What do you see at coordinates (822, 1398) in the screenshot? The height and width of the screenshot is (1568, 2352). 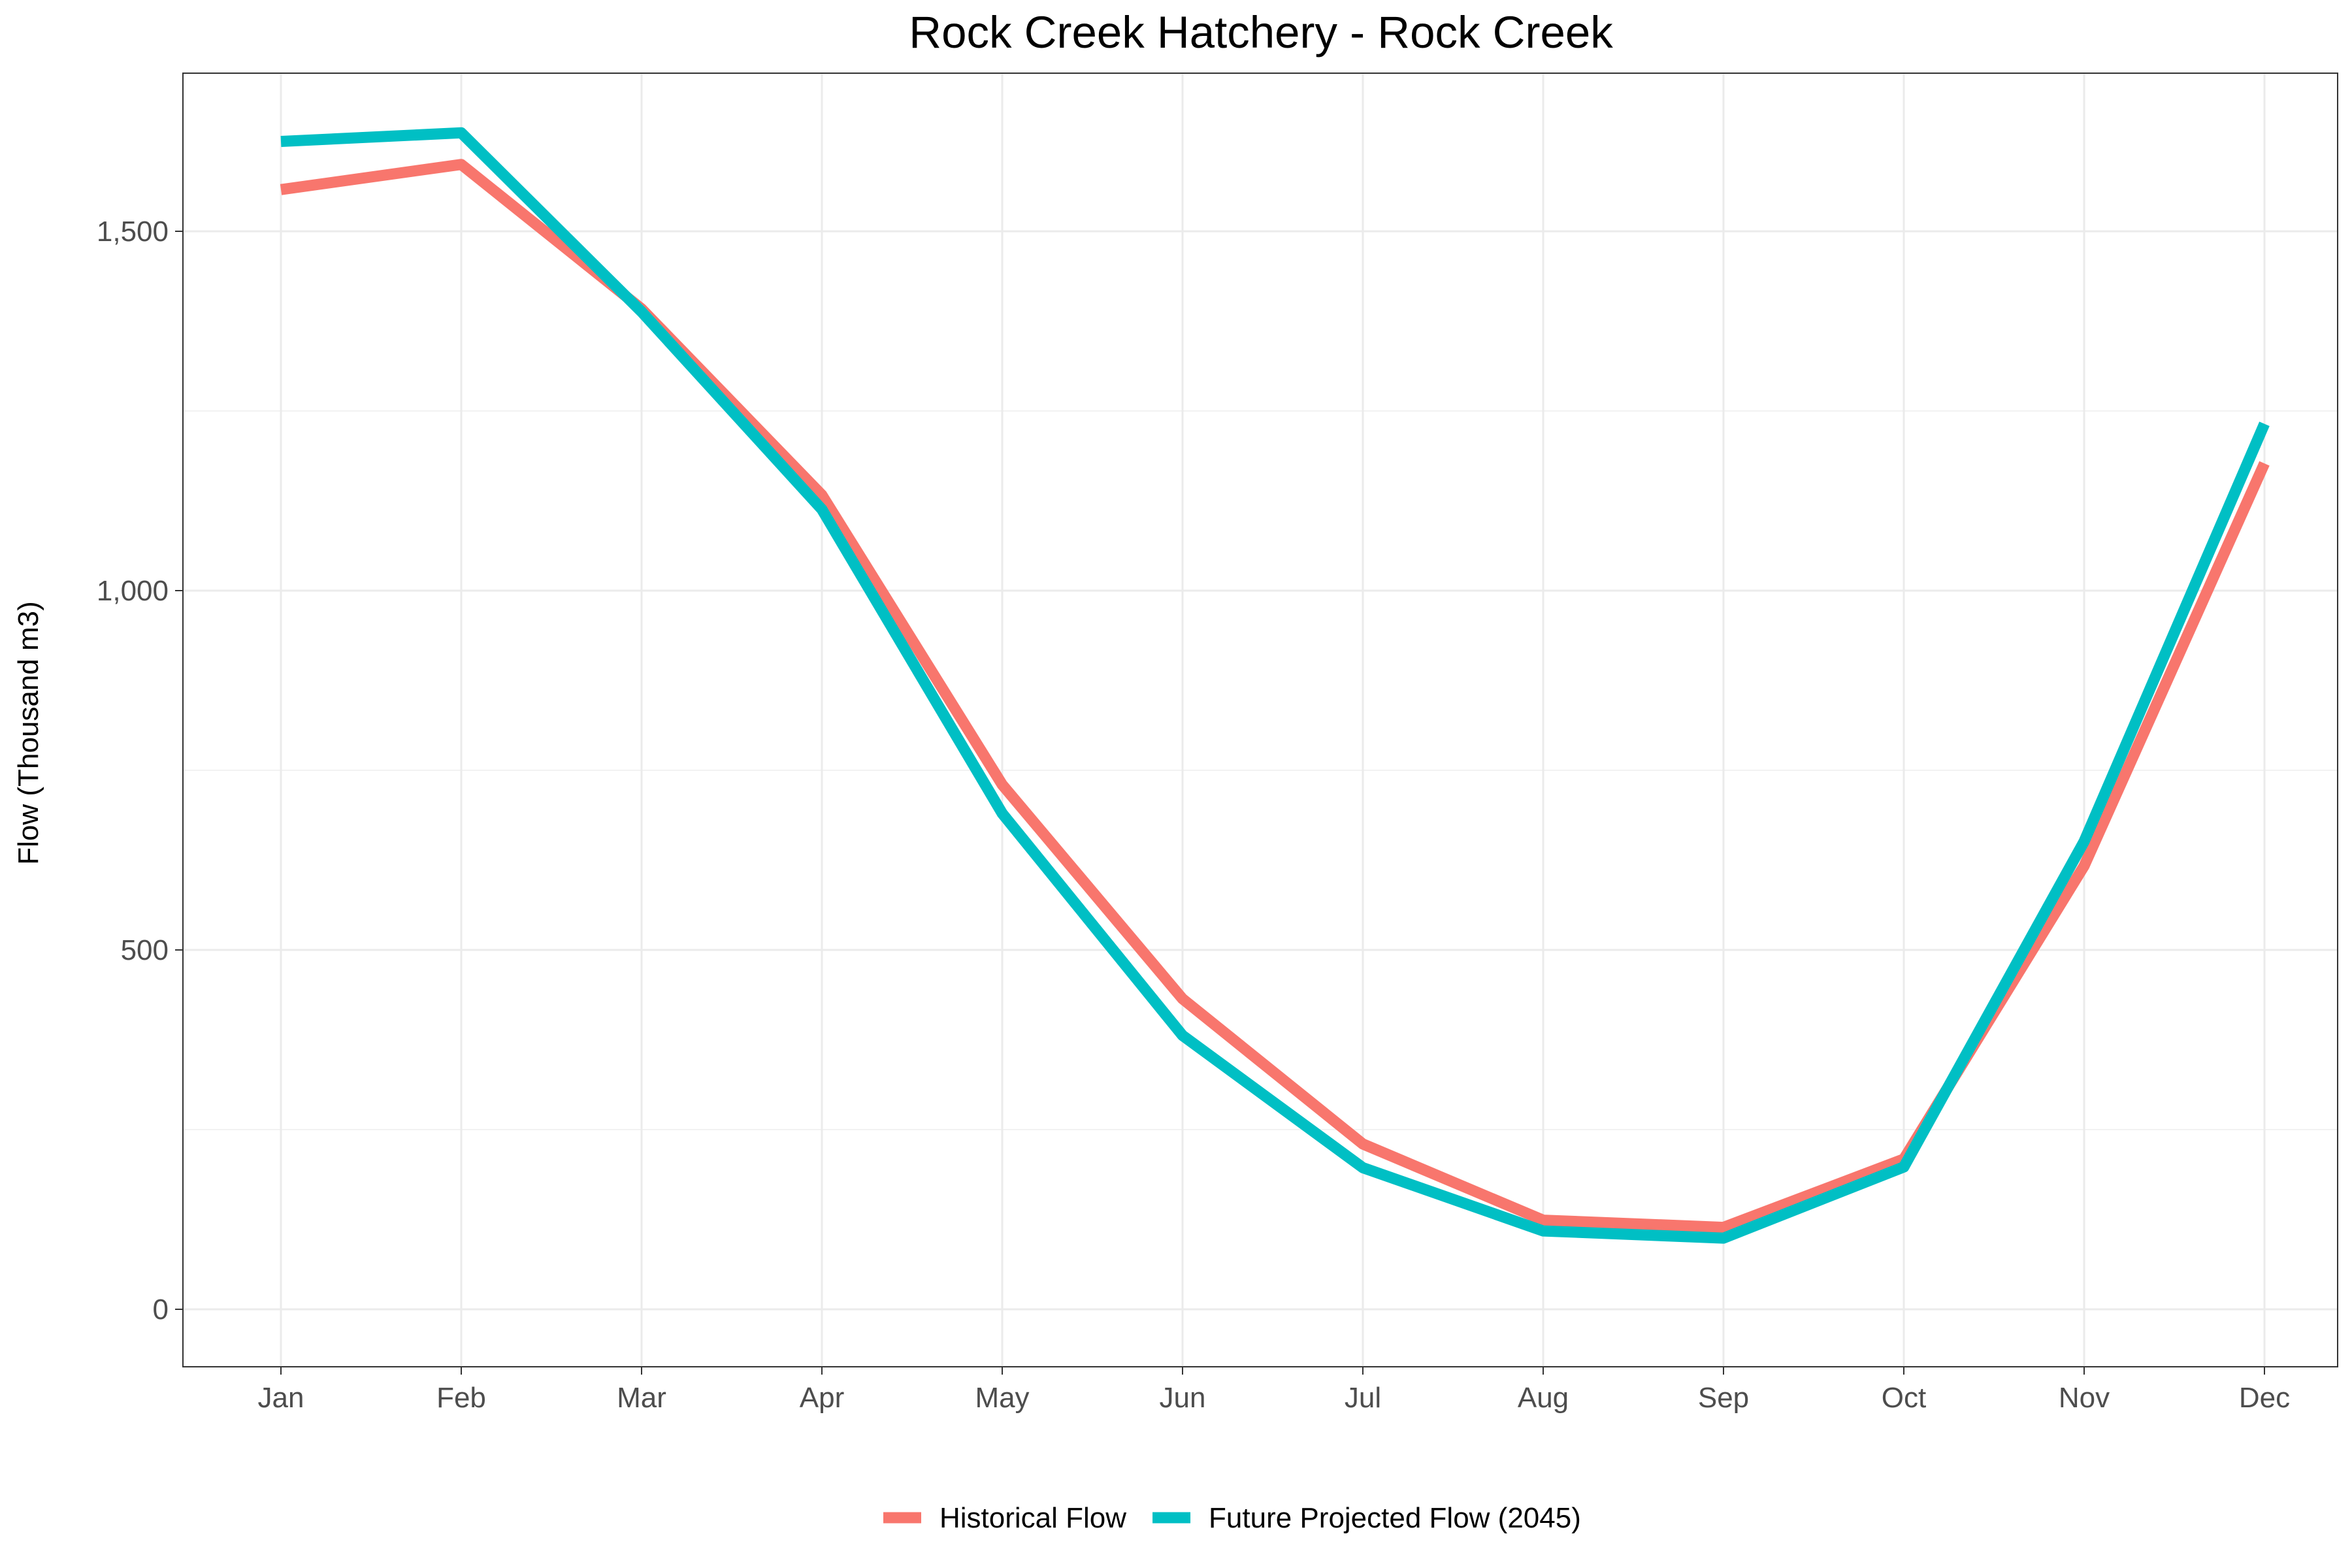 I see `x-tick-label: Apr` at bounding box center [822, 1398].